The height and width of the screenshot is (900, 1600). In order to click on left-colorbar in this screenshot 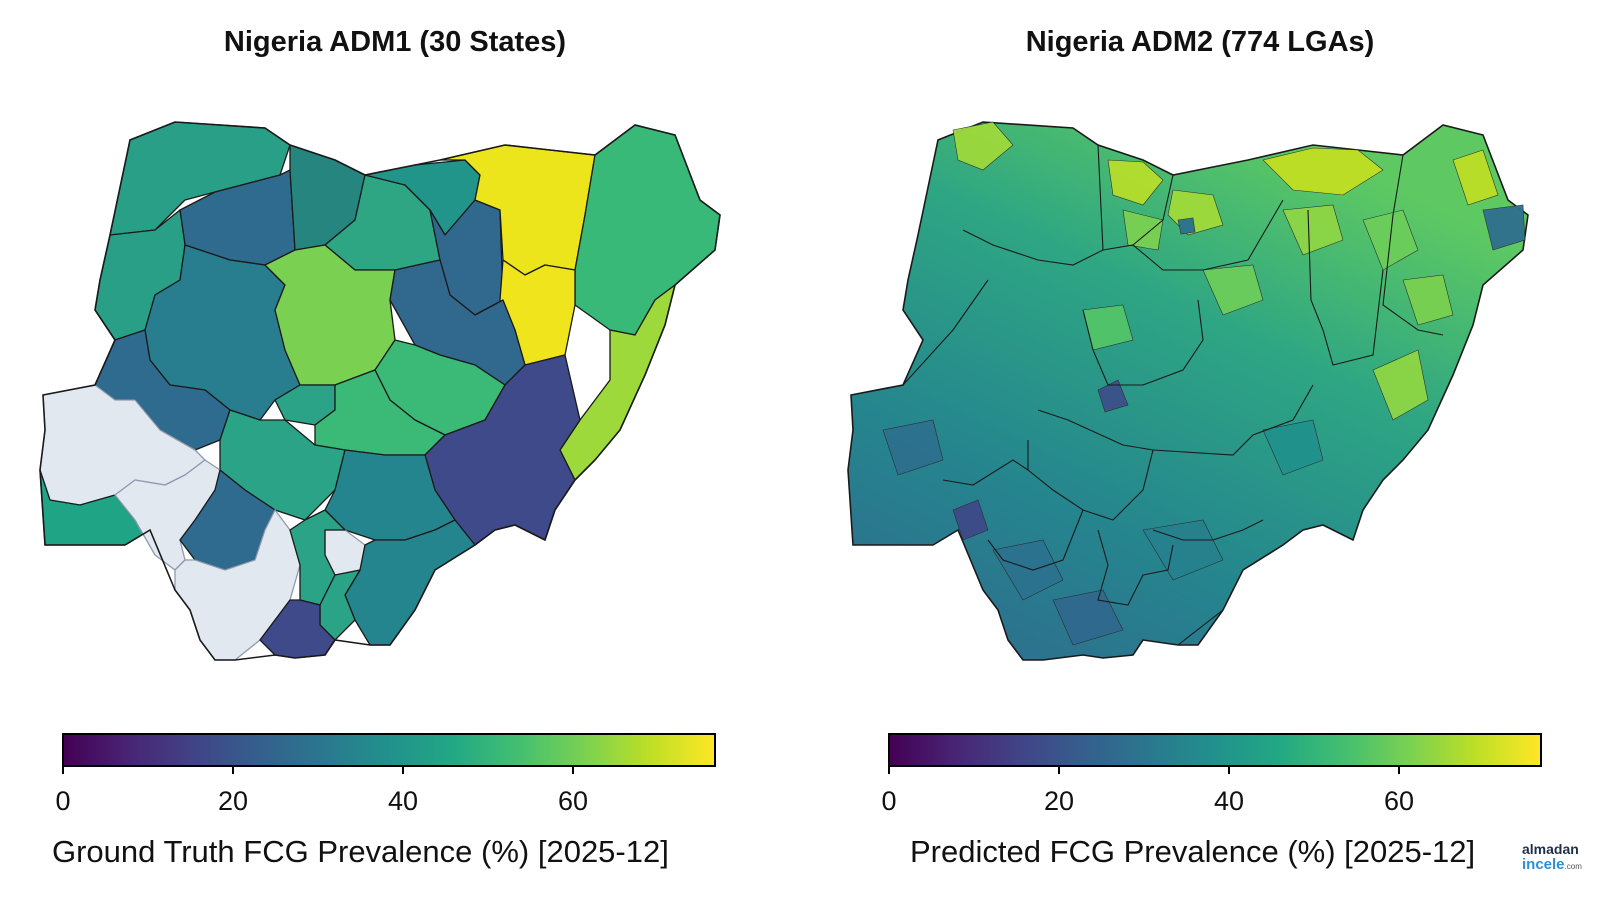, I will do `click(389, 750)`.